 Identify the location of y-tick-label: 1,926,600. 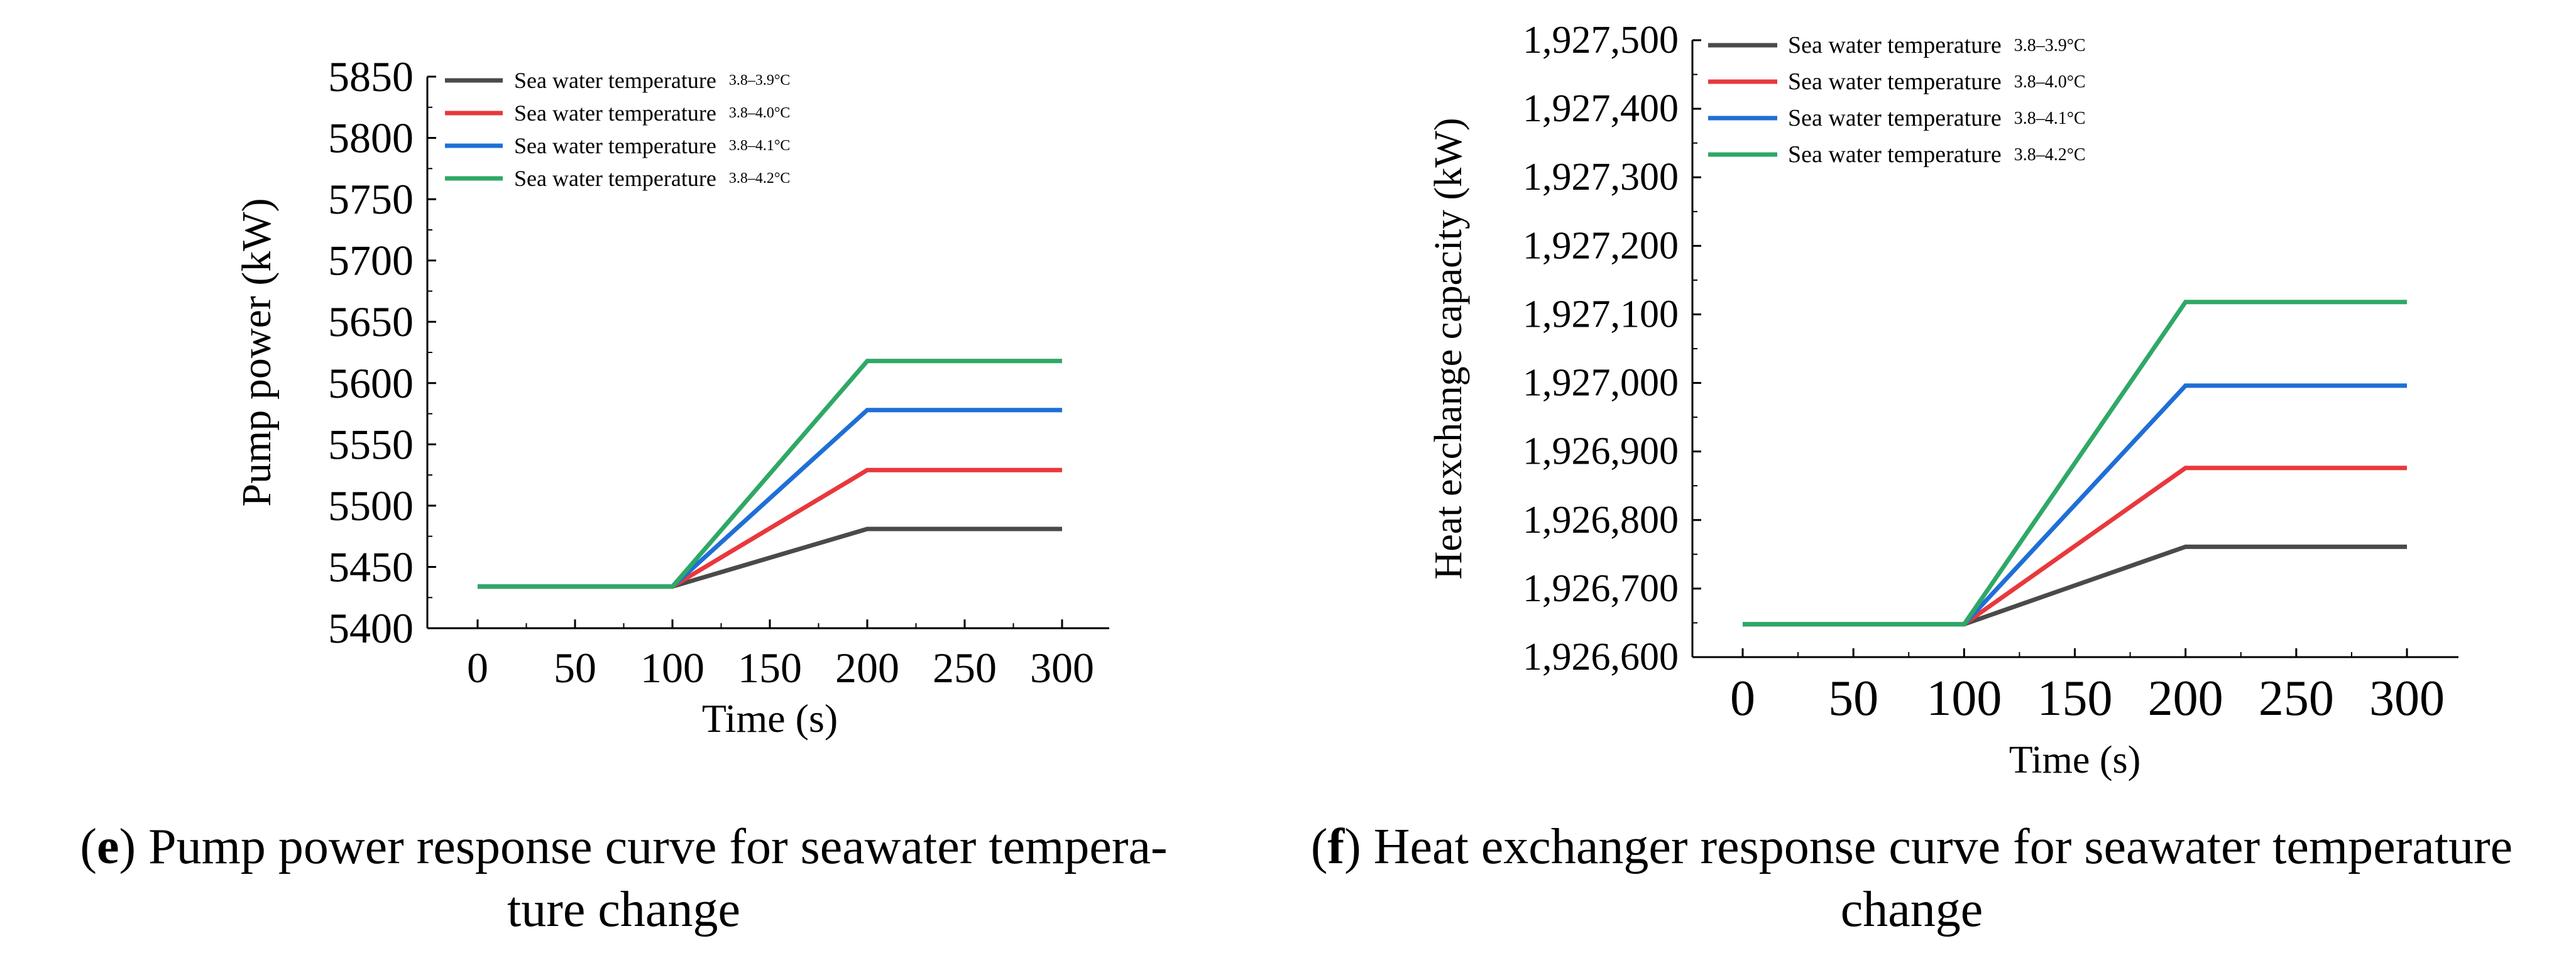
(1601, 657).